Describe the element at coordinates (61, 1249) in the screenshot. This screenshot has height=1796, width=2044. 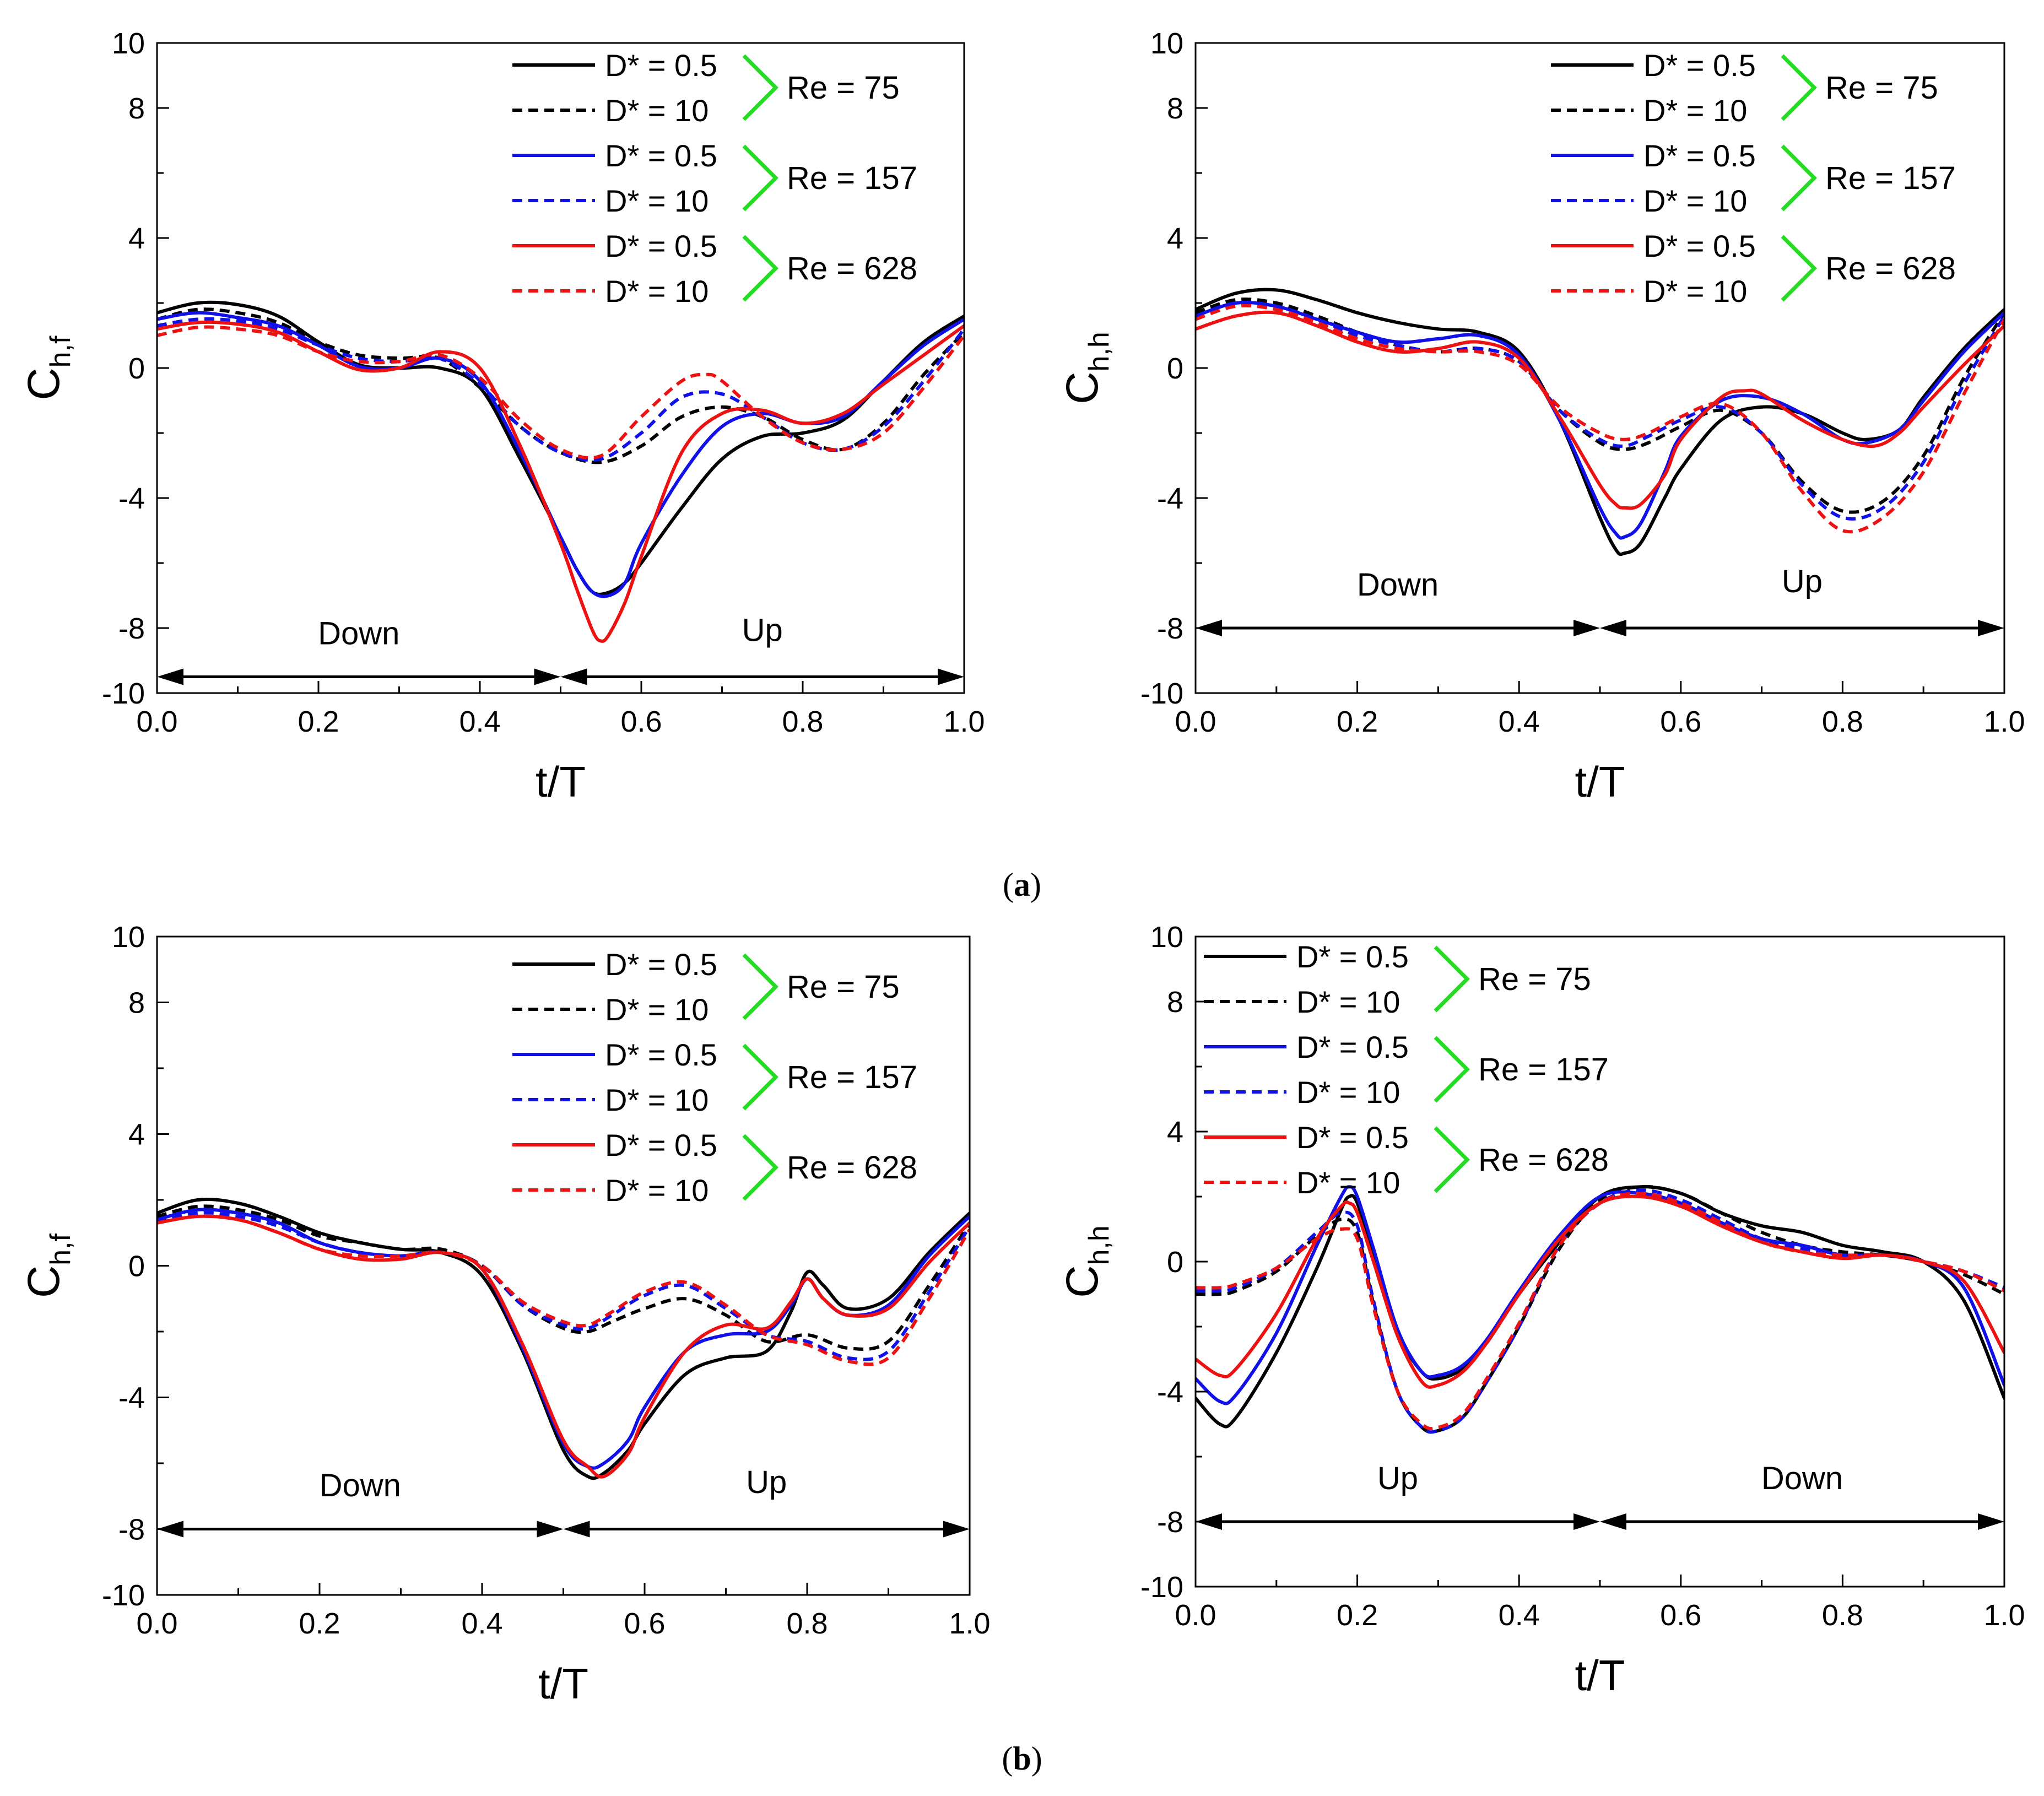
I see `y-axis-label-sub: h,f` at that location.